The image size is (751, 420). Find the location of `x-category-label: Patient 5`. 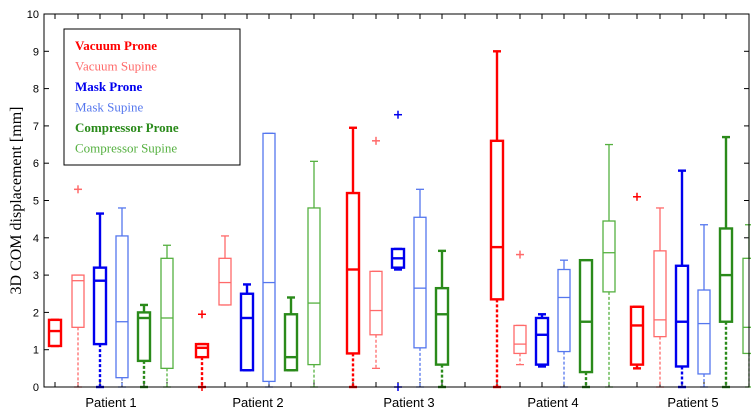

x-category-label: Patient 5 is located at coordinates (692, 402).